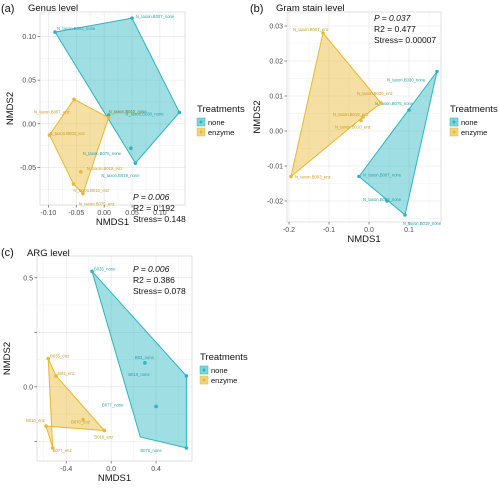 The width and height of the screenshot is (499, 500). What do you see at coordinates (395, 29) in the screenshot?
I see `stat-r2: R2 = 0.477` at bounding box center [395, 29].